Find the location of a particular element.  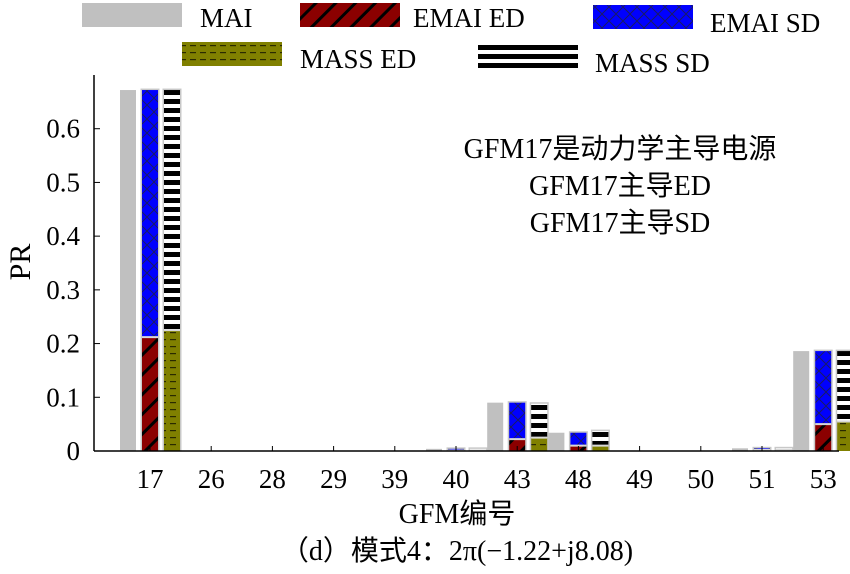

legend-swatch-emai-sd is located at coordinates (643, 17).